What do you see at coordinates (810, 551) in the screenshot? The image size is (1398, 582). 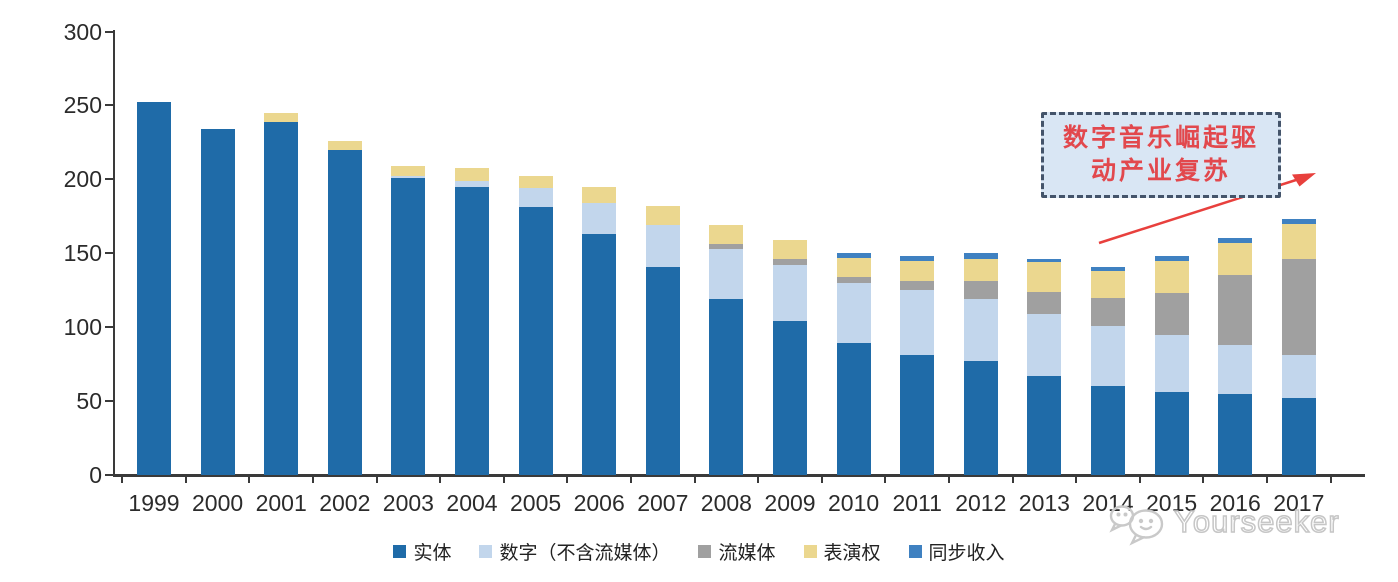 I see `legend-swatch-performance-rights` at bounding box center [810, 551].